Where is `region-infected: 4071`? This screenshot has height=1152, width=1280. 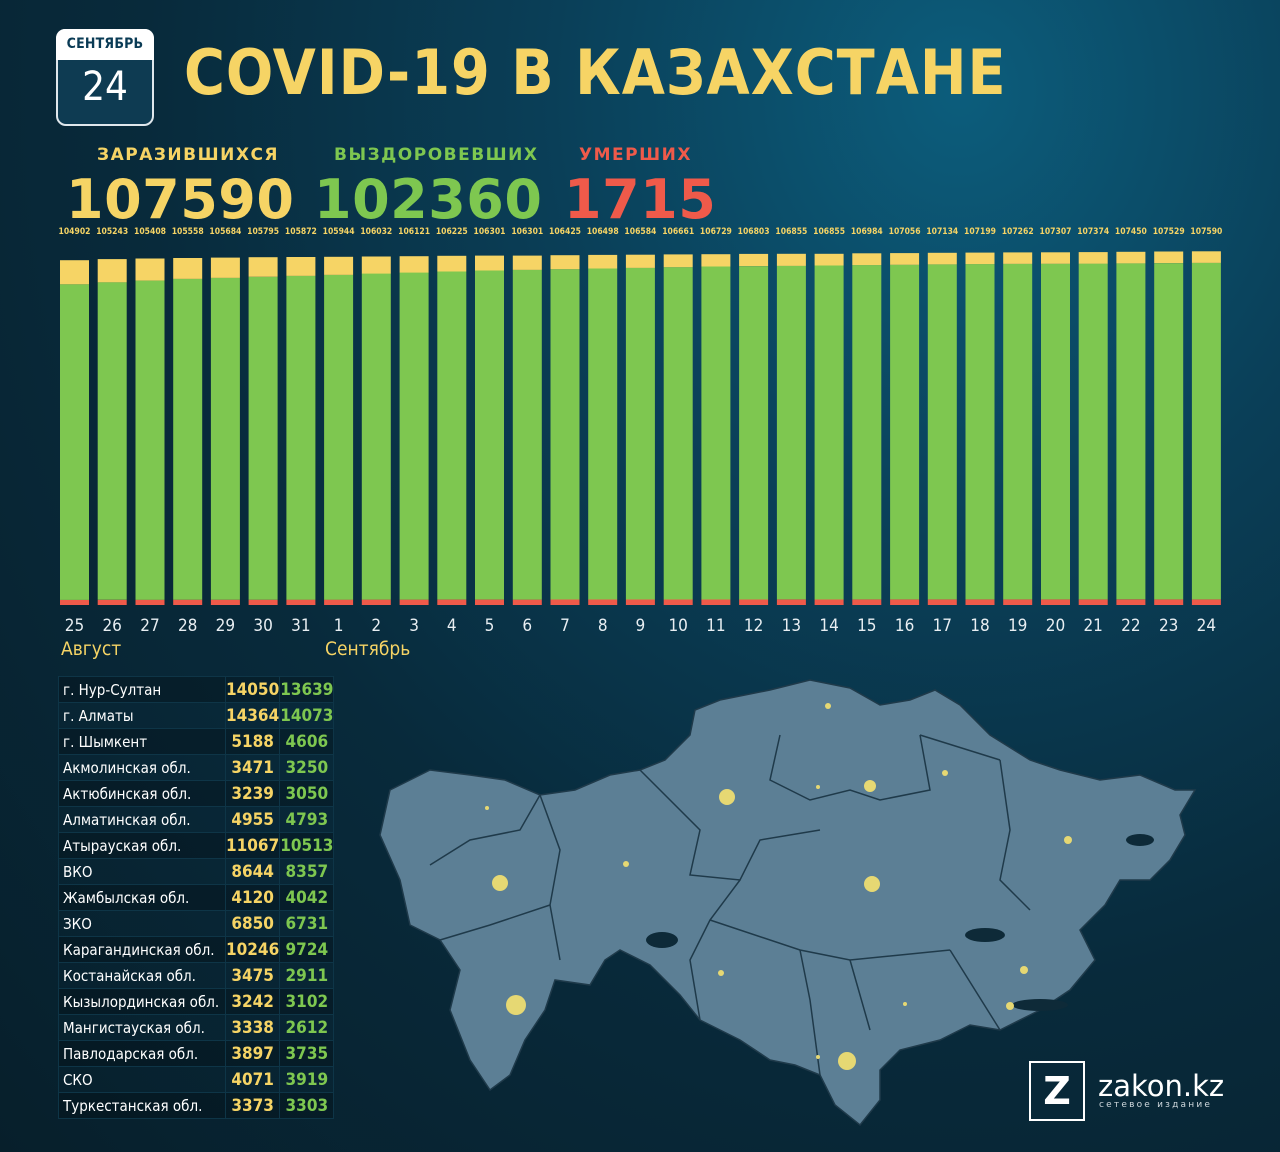
region-infected: 4071 is located at coordinates (252, 1079).